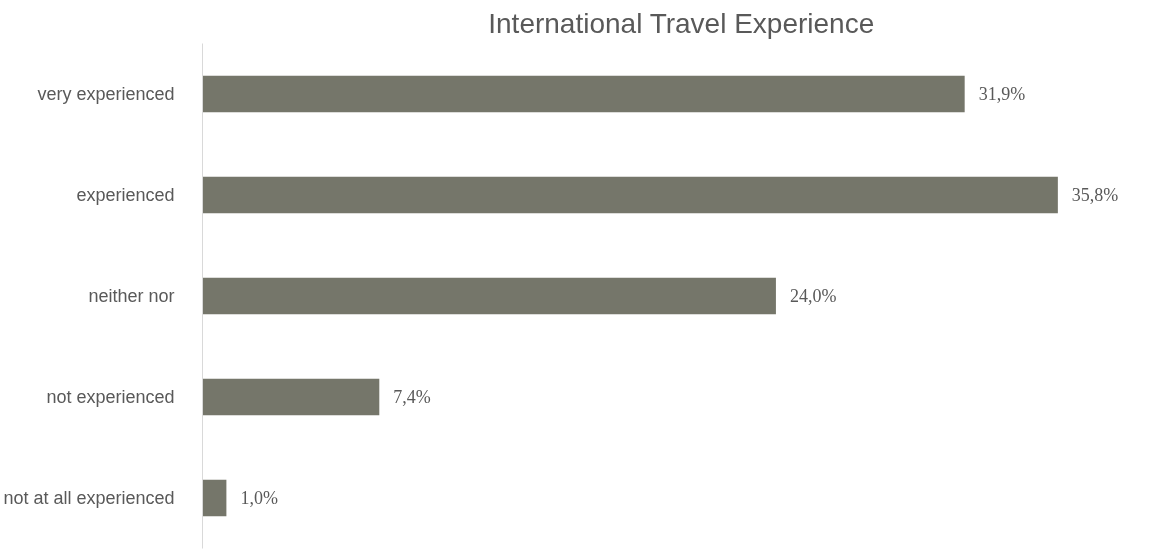 This screenshot has width=1160, height=553. Describe the element at coordinates (110, 397) in the screenshot. I see `y-tick-label: not experienced` at that location.